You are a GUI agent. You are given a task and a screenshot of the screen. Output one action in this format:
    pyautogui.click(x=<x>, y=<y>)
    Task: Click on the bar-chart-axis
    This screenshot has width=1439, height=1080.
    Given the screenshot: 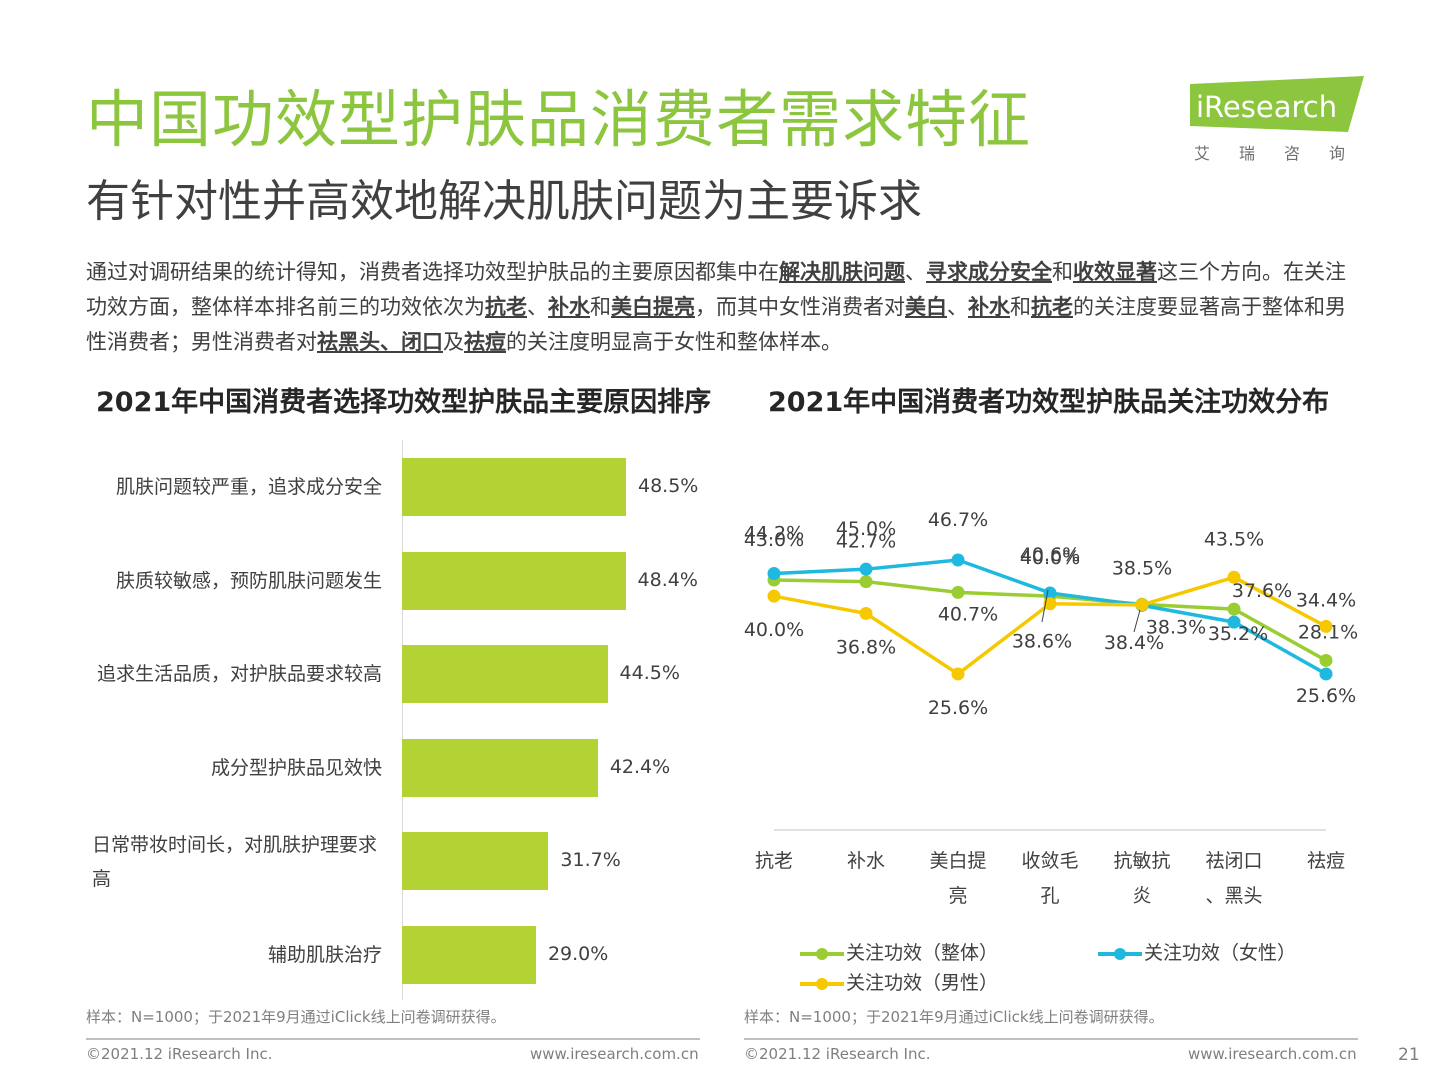 What is the action you would take?
    pyautogui.click(x=402, y=720)
    